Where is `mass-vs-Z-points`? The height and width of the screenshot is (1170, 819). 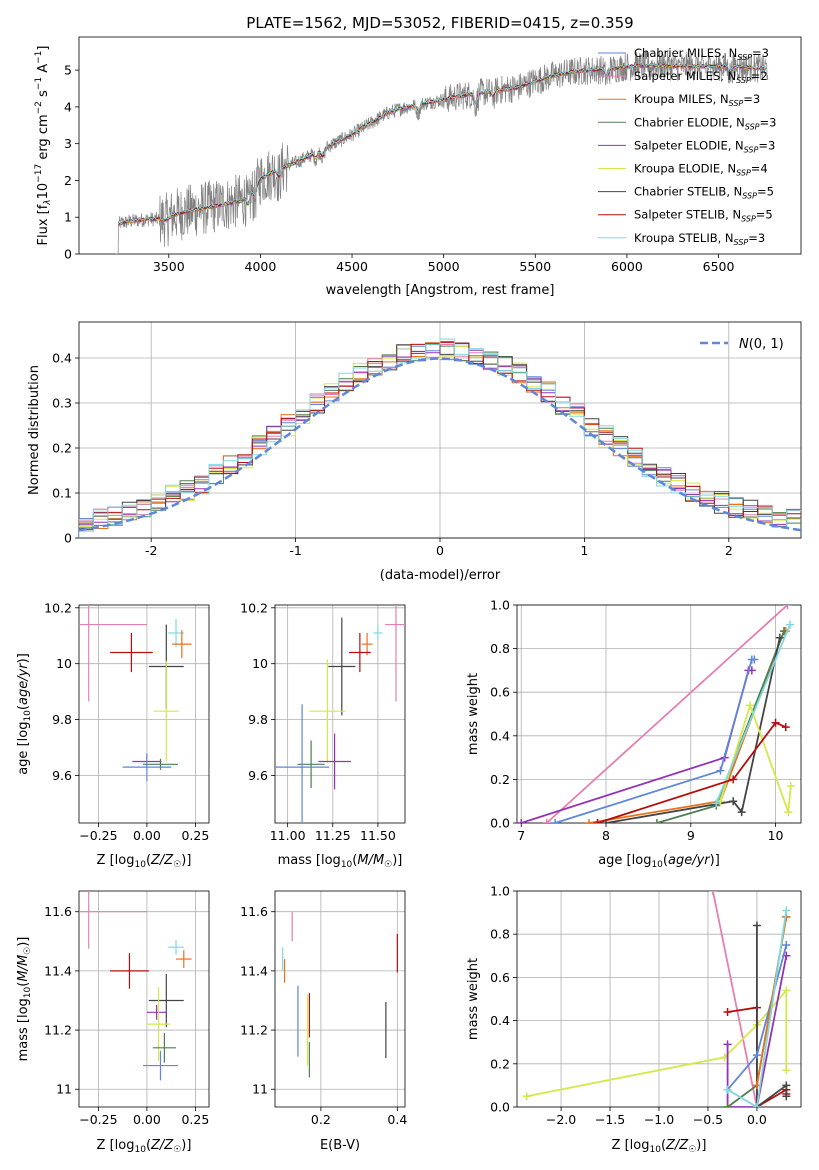
mass-vs-Z-points is located at coordinates (135, 986).